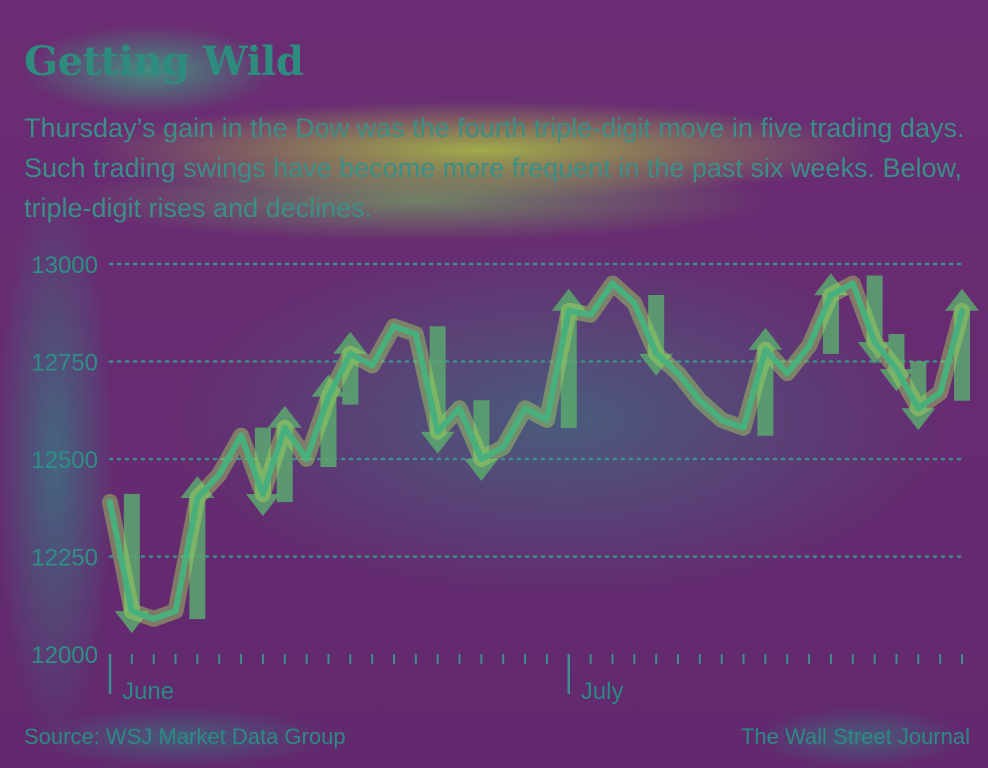 The width and height of the screenshot is (988, 768). I want to click on y-axis-tick-labels: 13000 12750 12500 12250 12000, so click(64, 460).